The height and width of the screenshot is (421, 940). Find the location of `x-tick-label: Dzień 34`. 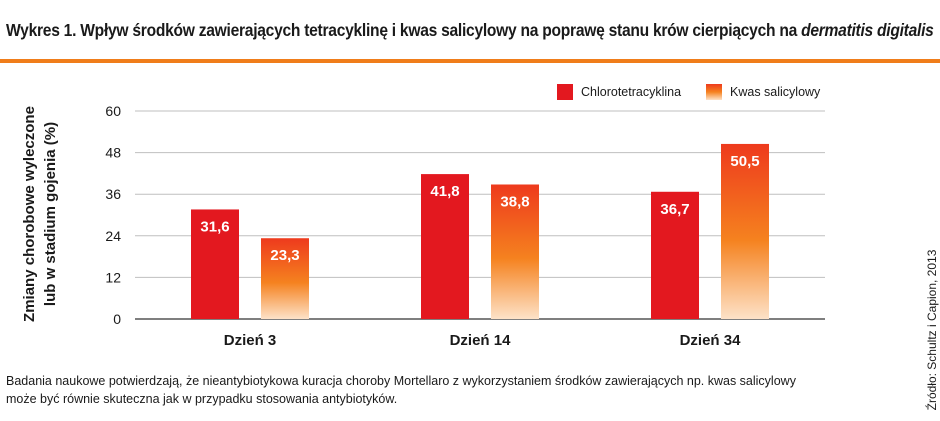

x-tick-label: Dzień 34 is located at coordinates (711, 340).